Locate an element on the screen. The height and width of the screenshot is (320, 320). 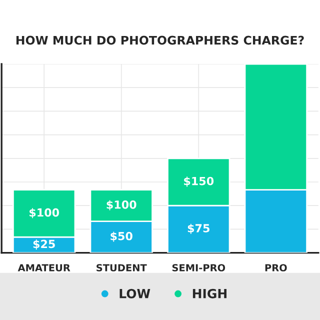
data-label: $25 is located at coordinates (44, 245).